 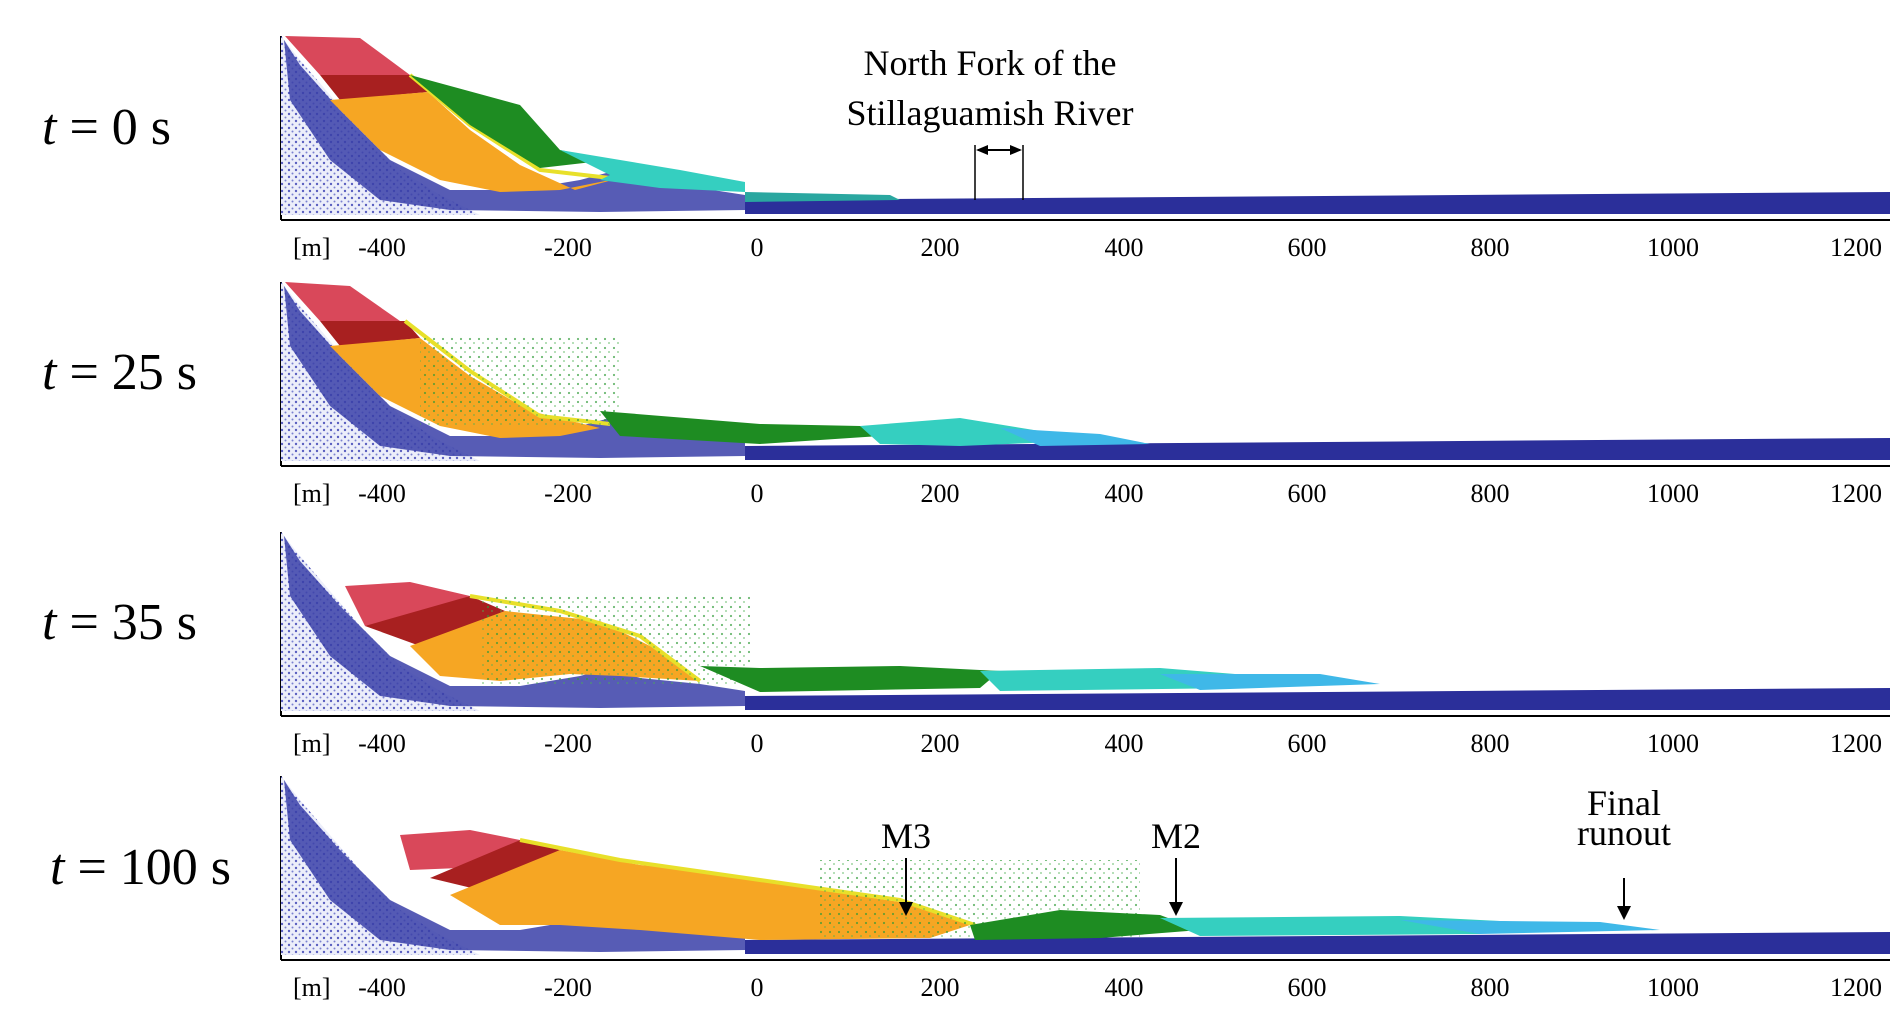 What do you see at coordinates (1016, 150) in the screenshot?
I see `river-arrow-right-head` at bounding box center [1016, 150].